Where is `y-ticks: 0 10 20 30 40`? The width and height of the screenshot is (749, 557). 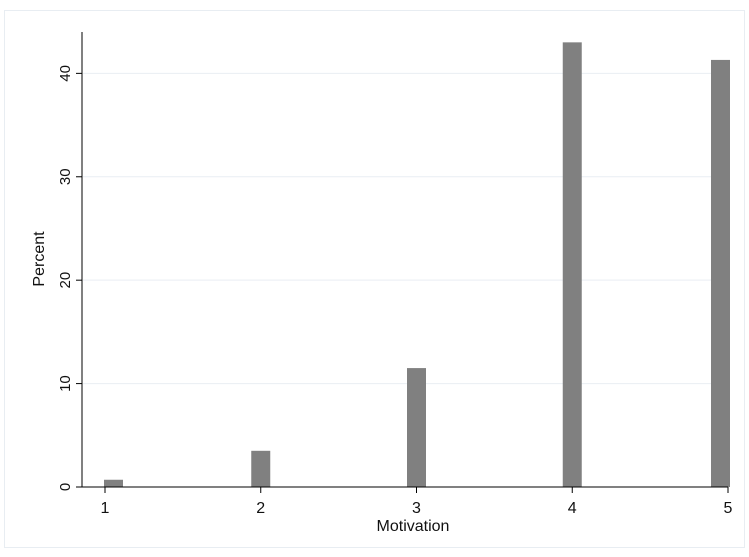
y-ticks: 0 10 20 30 40 is located at coordinates (69, 278).